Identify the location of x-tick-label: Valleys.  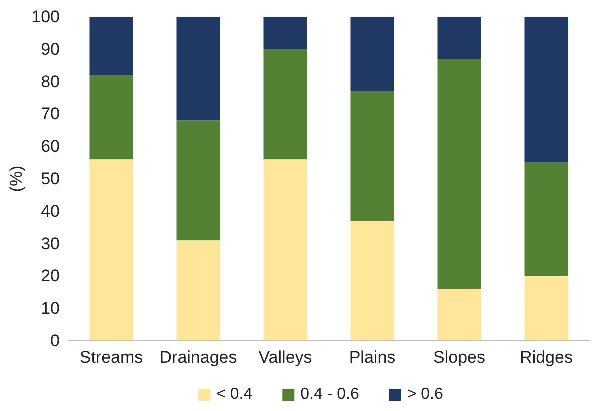
(285, 358).